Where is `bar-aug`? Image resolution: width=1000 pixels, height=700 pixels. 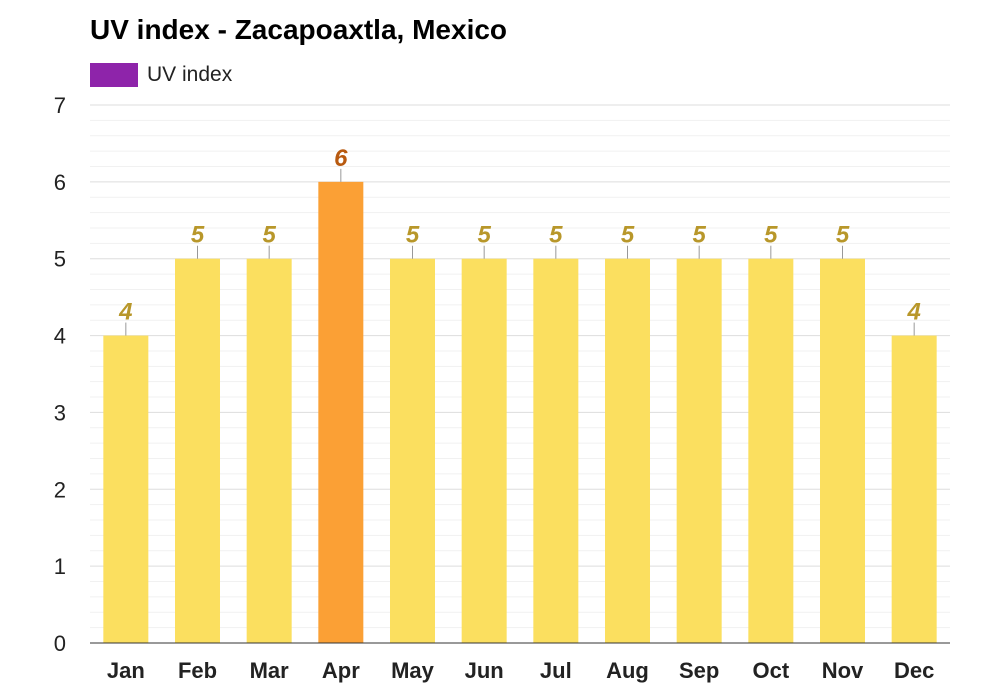
bar-aug is located at coordinates (627, 450).